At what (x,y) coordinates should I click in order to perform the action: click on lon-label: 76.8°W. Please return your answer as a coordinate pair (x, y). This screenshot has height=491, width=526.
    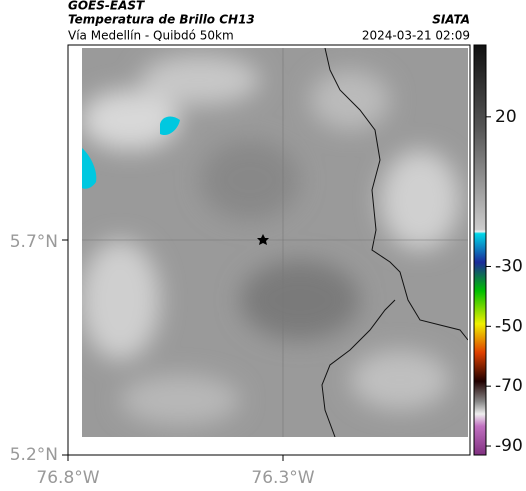
    Looking at the image, I should click on (67, 478).